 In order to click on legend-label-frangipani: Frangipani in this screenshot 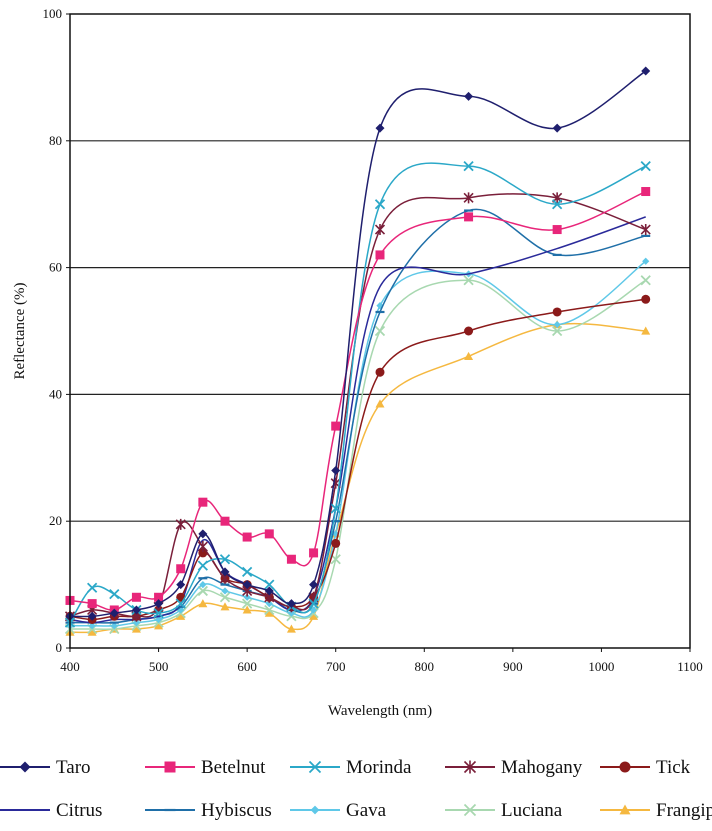, I will do `click(684, 810)`.